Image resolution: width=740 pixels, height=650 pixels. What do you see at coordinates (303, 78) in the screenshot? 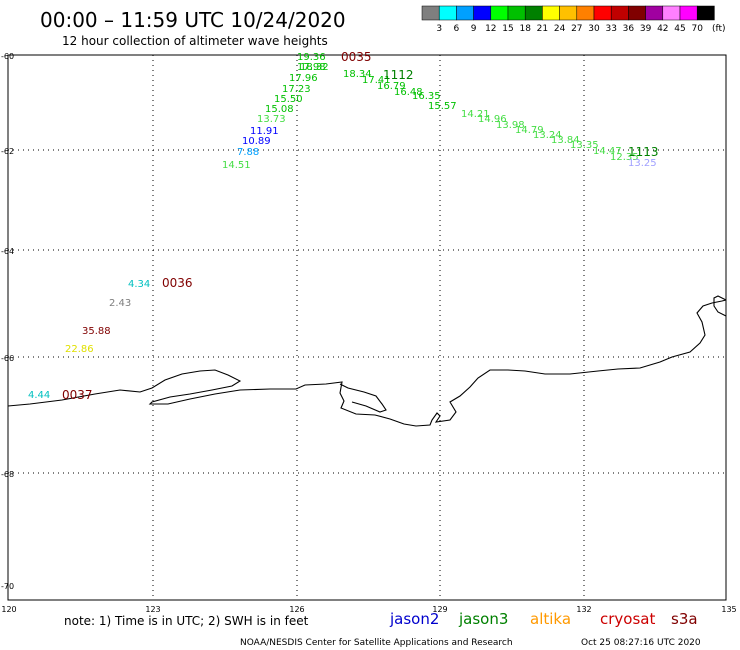
I see `observation-value: 17.96` at bounding box center [303, 78].